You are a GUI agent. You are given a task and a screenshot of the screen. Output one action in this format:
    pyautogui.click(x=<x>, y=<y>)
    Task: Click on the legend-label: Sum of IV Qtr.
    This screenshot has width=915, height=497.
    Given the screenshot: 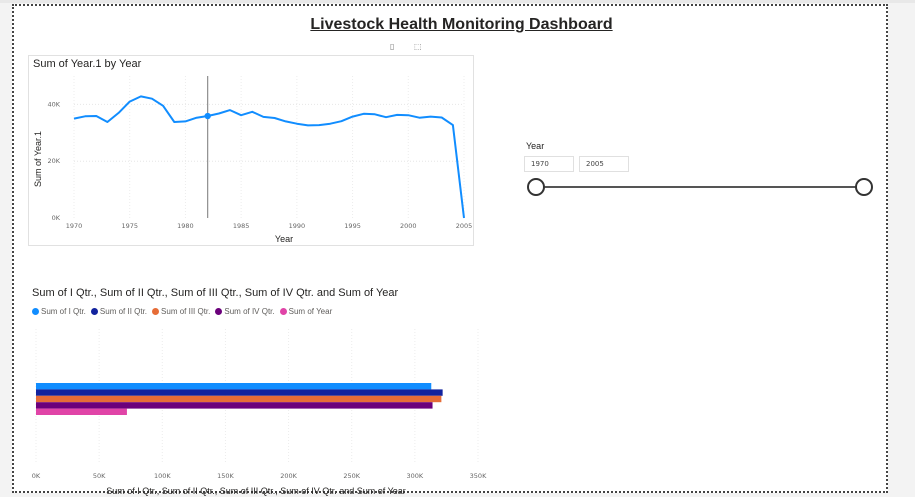 What is the action you would take?
    pyautogui.click(x=249, y=311)
    